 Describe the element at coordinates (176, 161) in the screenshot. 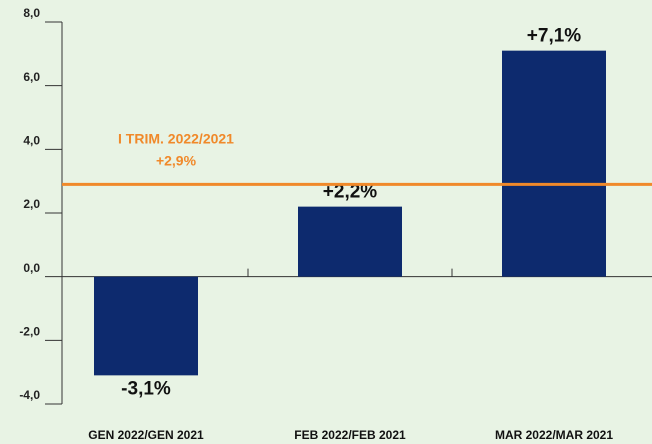

I see `reference-value-label: +2,9%` at that location.